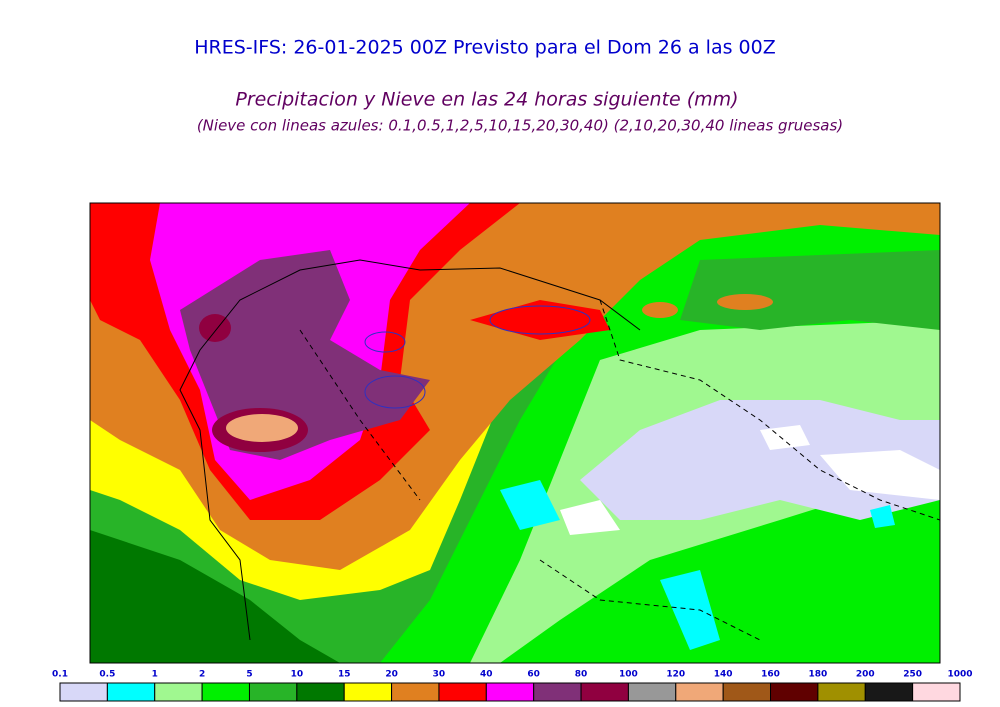 Image resolution: width=1000 pixels, height=707 pixels. Describe the element at coordinates (628, 675) in the screenshot. I see `legend-label: 100` at that location.